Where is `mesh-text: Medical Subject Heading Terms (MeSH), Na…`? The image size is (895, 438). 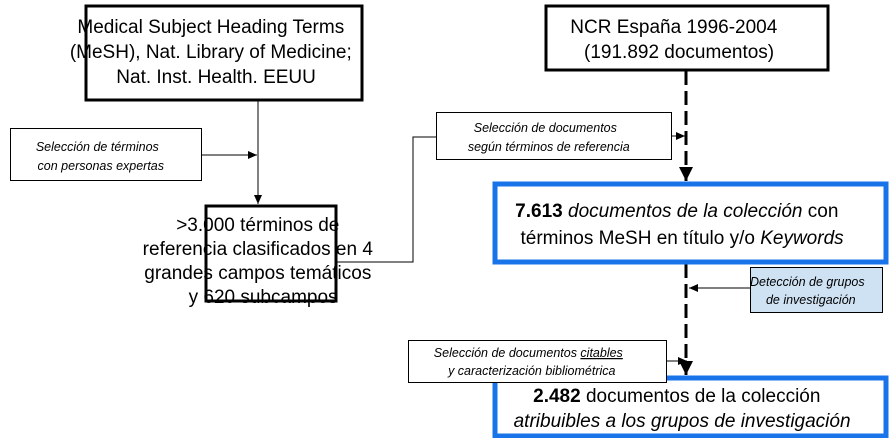 mesh-text: Medical Subject Heading Terms (MeSH), Na… is located at coordinates (189, 44).